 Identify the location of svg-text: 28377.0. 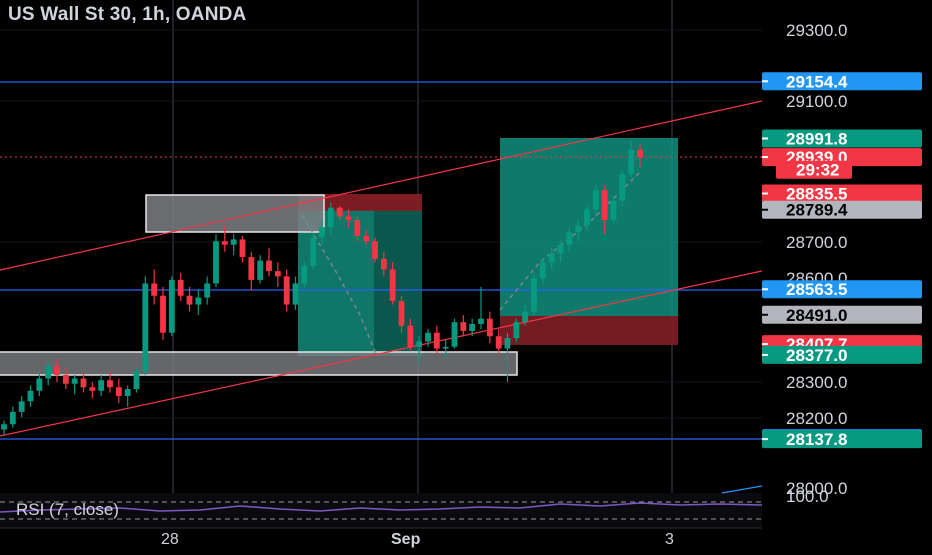
(816, 355).